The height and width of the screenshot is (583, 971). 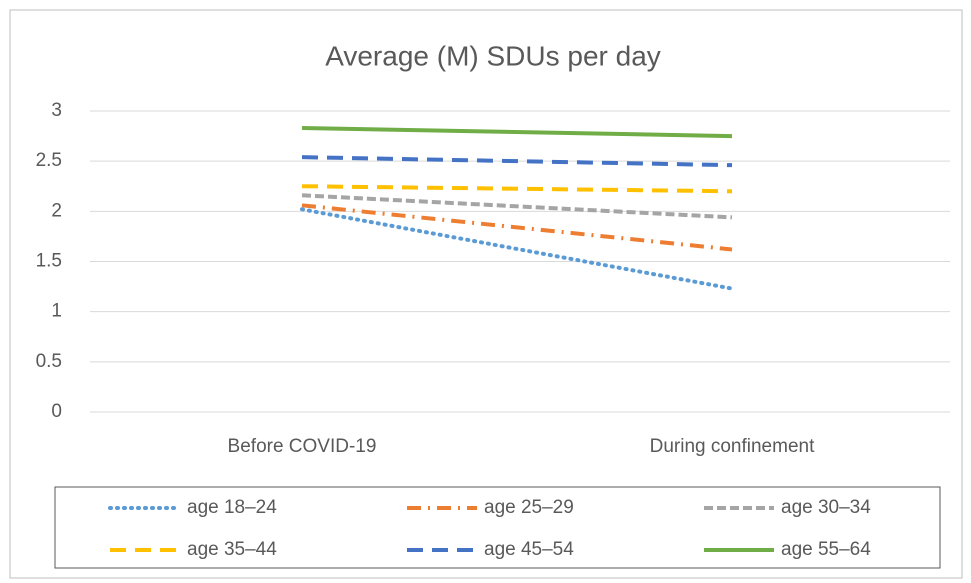 What do you see at coordinates (49, 160) in the screenshot?
I see `y-tick-label: 2.5` at bounding box center [49, 160].